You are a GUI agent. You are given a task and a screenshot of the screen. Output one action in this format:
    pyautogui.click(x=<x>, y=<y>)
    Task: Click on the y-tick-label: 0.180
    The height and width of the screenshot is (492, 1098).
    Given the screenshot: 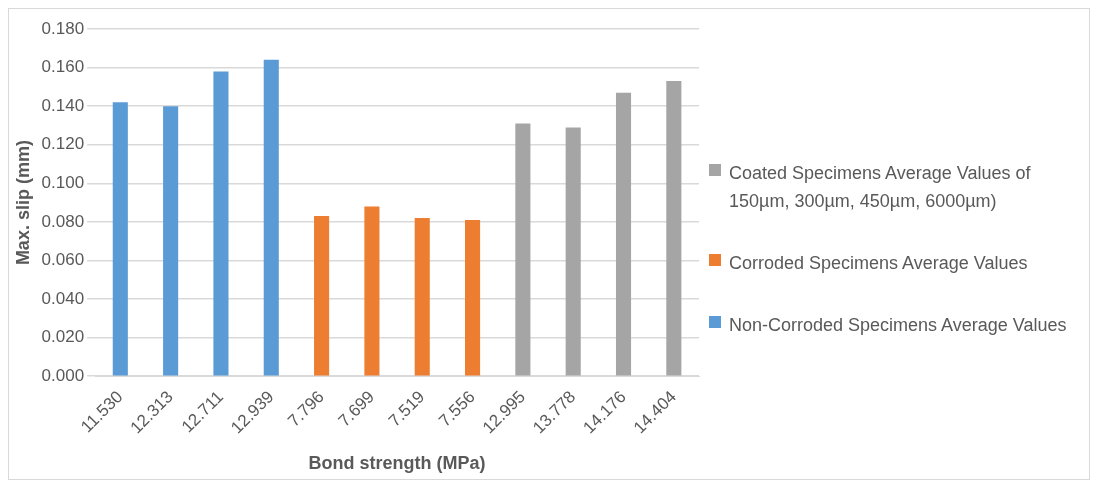 What is the action you would take?
    pyautogui.click(x=63, y=28)
    